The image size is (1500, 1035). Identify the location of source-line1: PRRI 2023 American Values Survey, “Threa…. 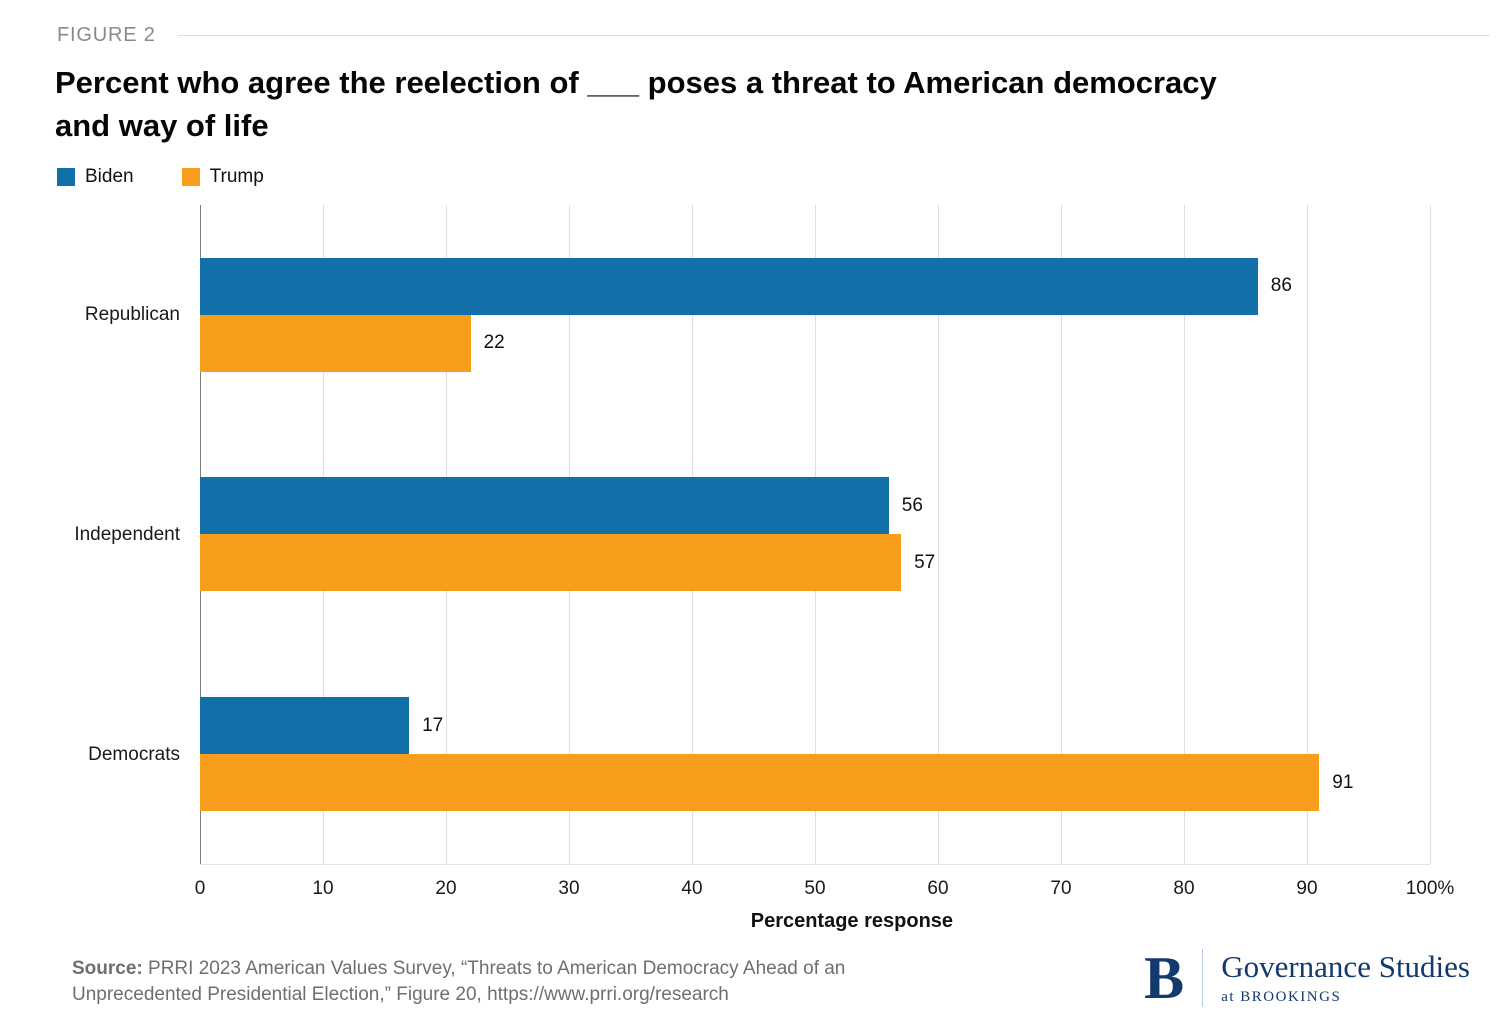
(494, 968).